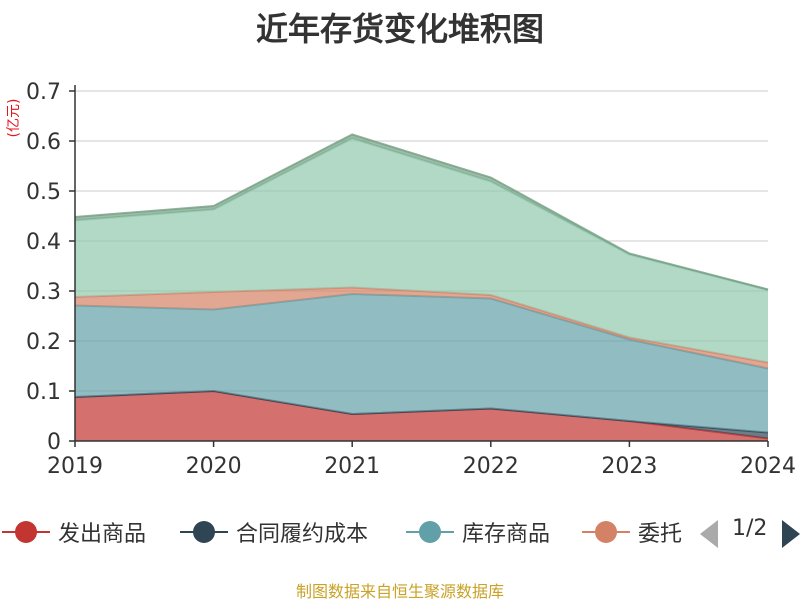 The width and height of the screenshot is (800, 602). What do you see at coordinates (660, 534) in the screenshot?
I see `legend-label: 委托` at bounding box center [660, 534].